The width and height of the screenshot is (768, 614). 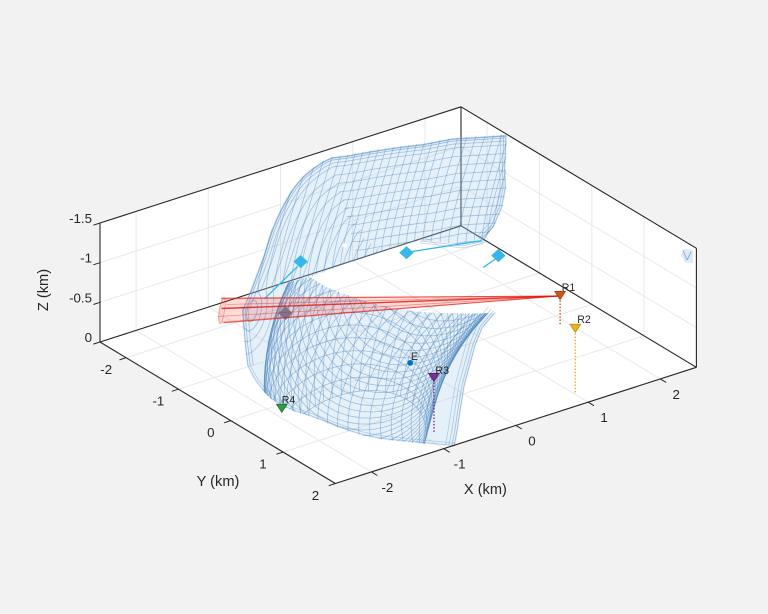 I want to click on svg-text: R1, so click(x=569, y=288).